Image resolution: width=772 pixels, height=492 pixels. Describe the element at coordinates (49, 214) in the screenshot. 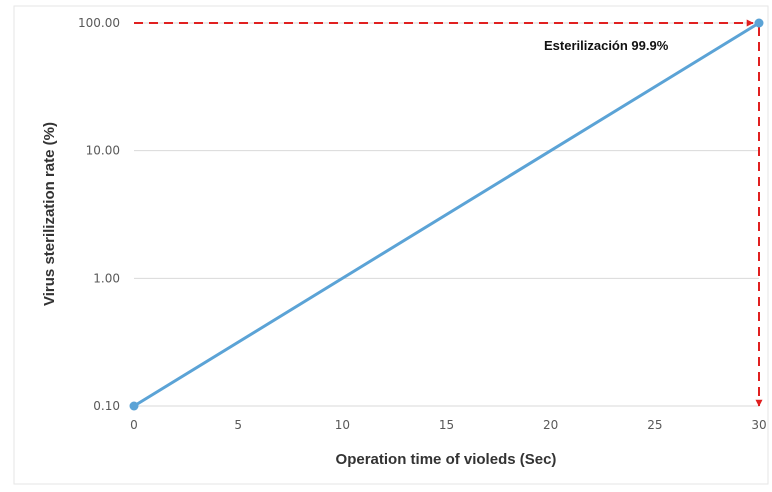

I see `y-axis-title: Virus sterilization rate (%)` at that location.